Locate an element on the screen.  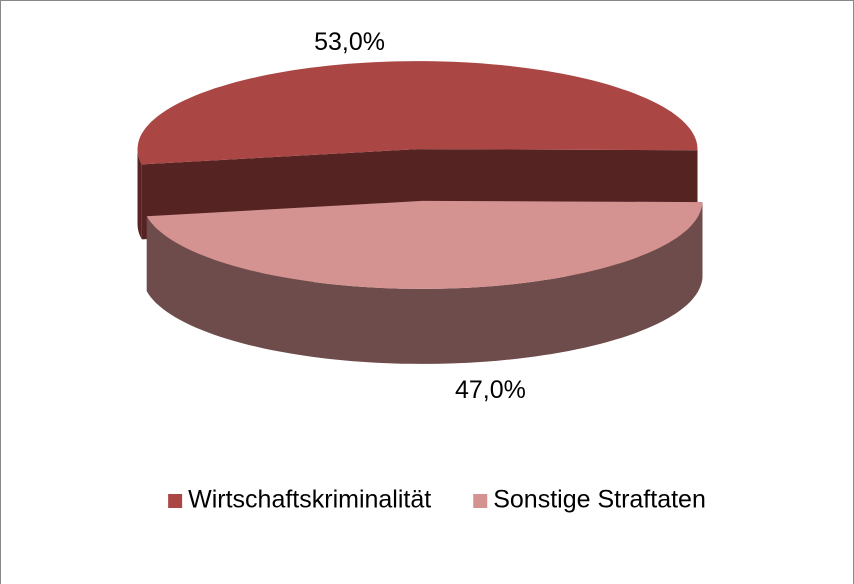
data-label: 53,0% is located at coordinates (349, 42).